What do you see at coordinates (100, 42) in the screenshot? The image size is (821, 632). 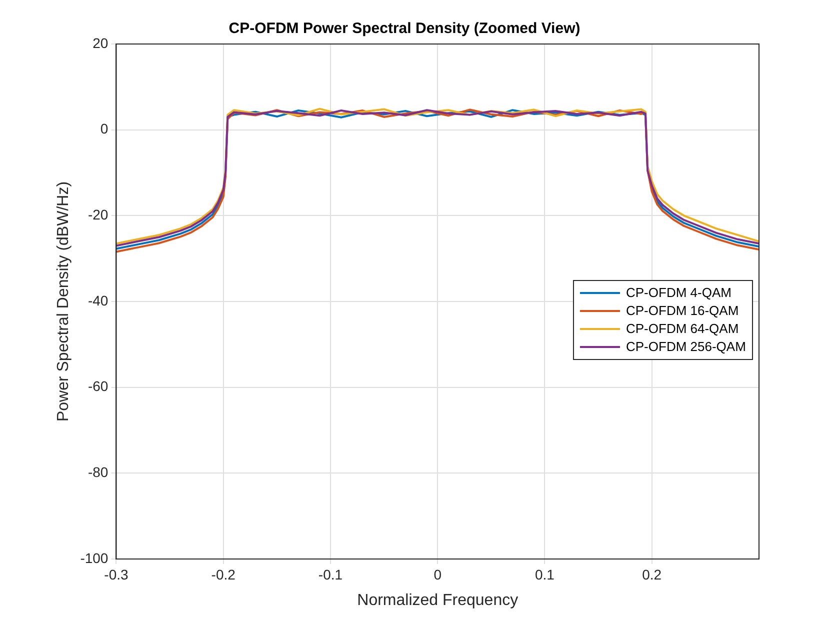 I see `y-tick-label: 20` at bounding box center [100, 42].